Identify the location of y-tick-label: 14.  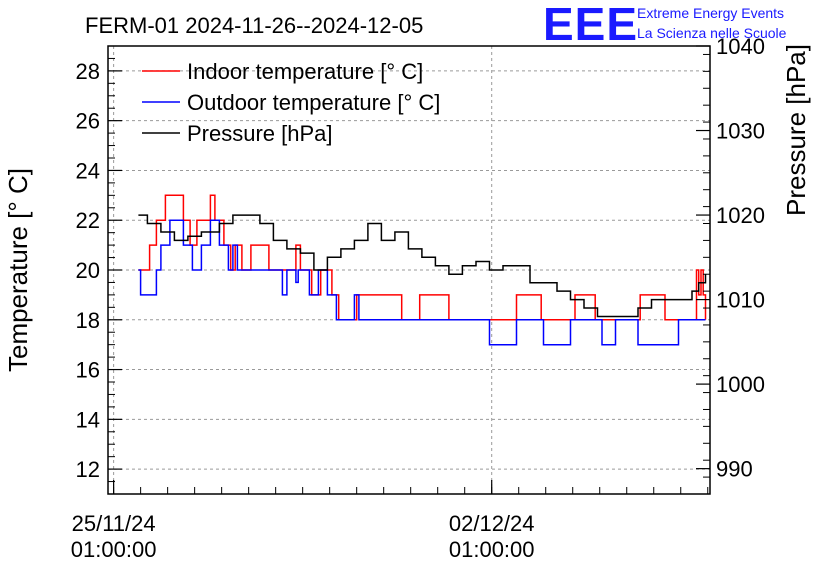
(88, 419).